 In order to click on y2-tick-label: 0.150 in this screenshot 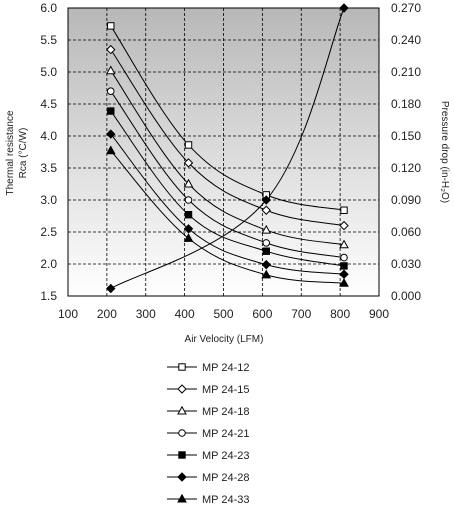, I will do `click(406, 136)`.